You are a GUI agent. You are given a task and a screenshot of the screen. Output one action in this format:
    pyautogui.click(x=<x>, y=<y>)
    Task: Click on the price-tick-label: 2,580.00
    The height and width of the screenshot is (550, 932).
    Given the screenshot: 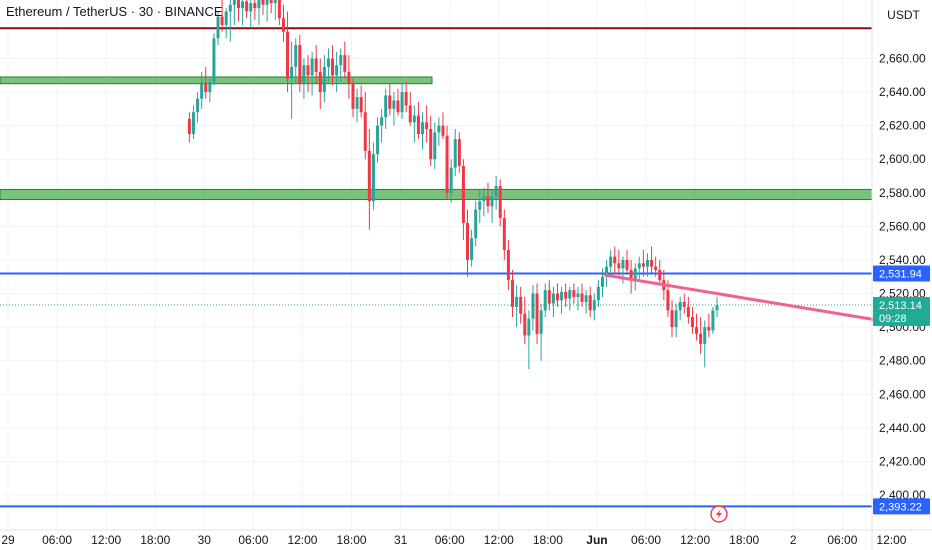 What is the action you would take?
    pyautogui.click(x=902, y=193)
    